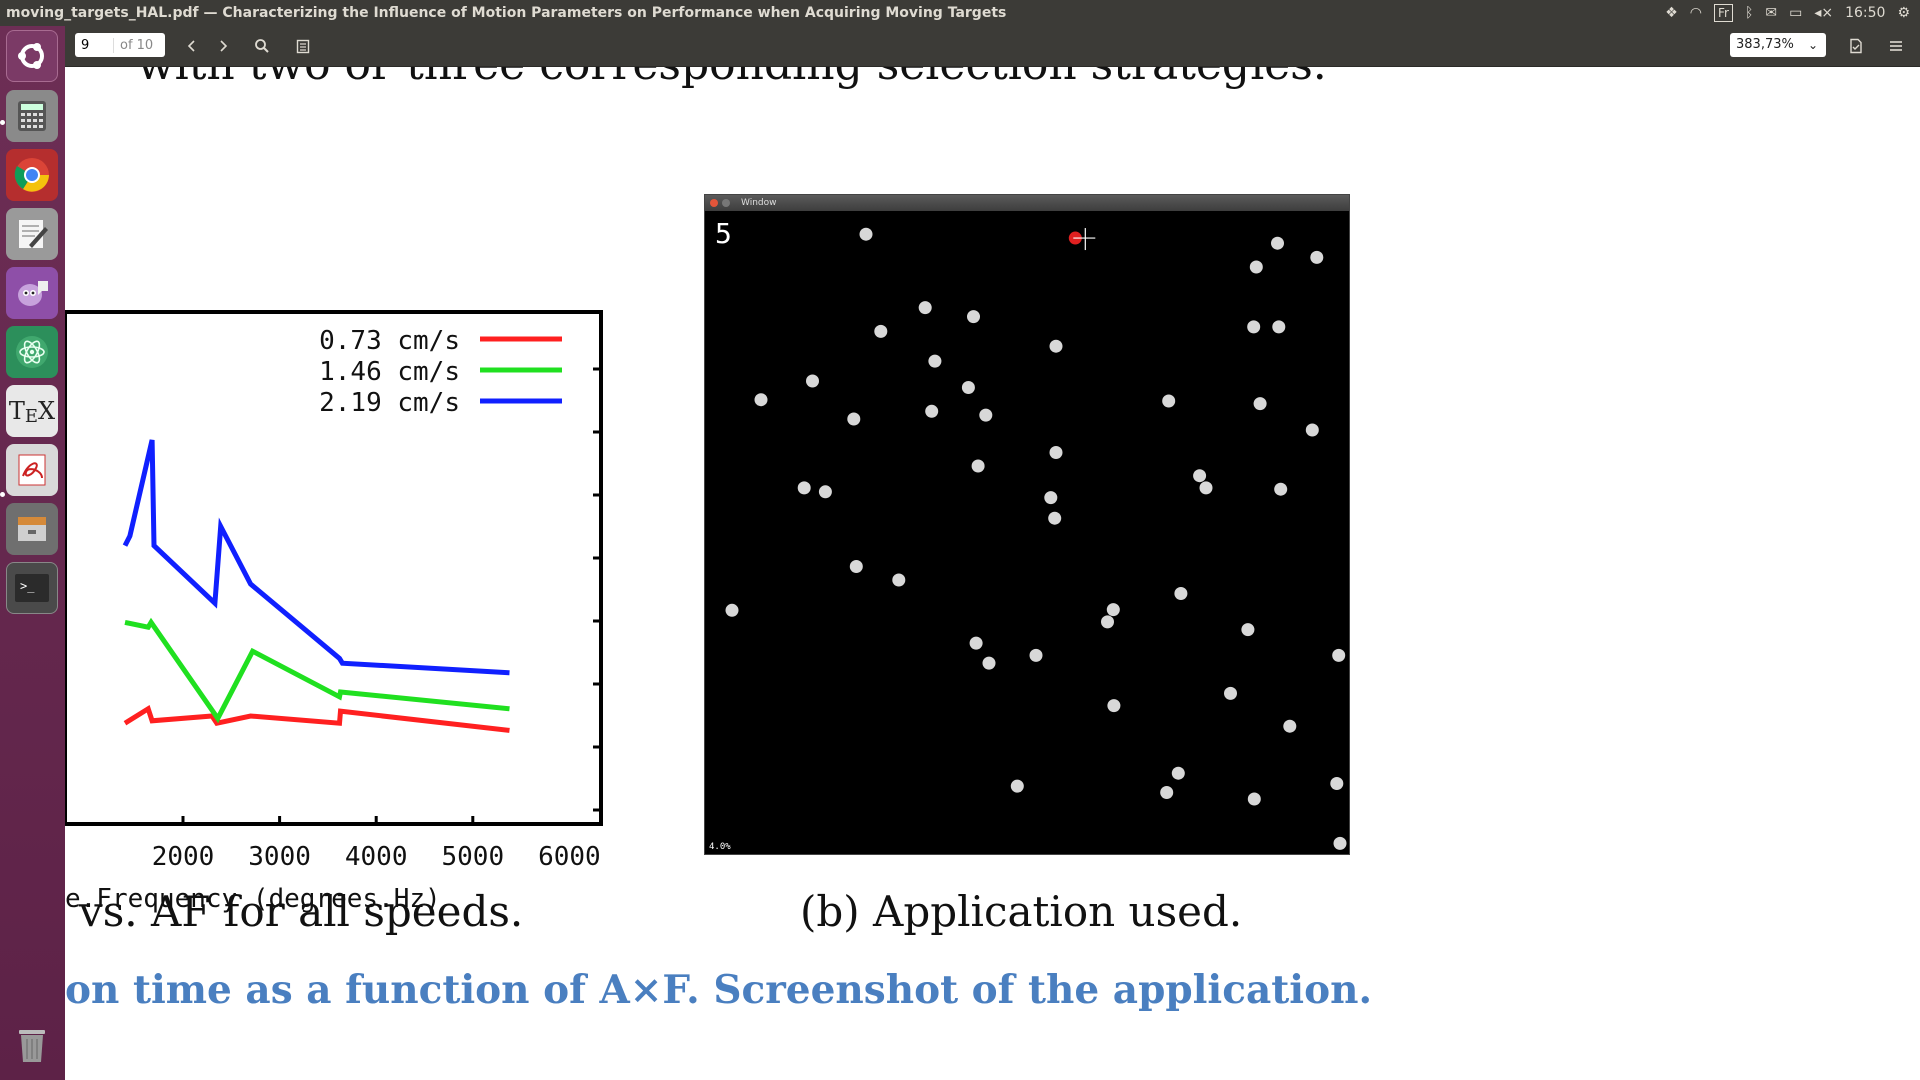 This screenshot has height=1080, width=1920. What do you see at coordinates (714, 203) in the screenshot?
I see `close-icon` at bounding box center [714, 203].